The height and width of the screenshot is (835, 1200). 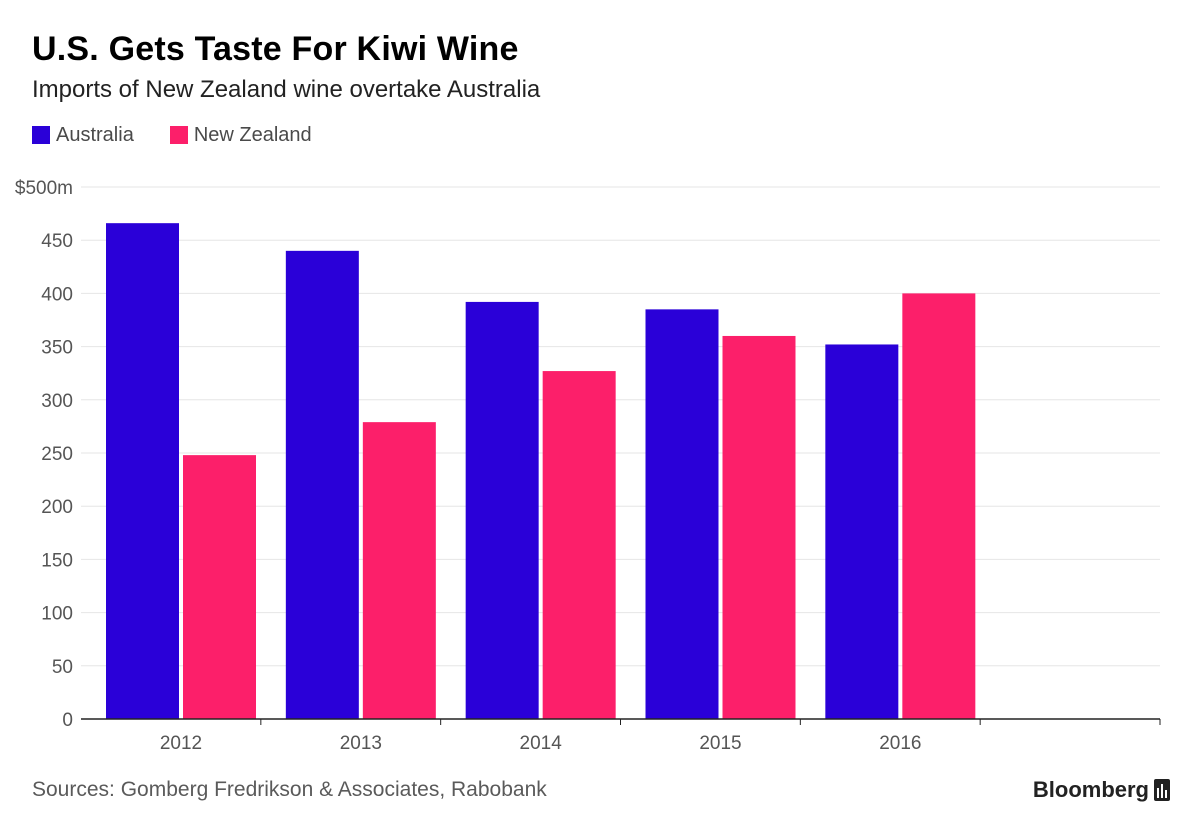 What do you see at coordinates (178, 135) in the screenshot?
I see `legend-swatch-new-zealand` at bounding box center [178, 135].